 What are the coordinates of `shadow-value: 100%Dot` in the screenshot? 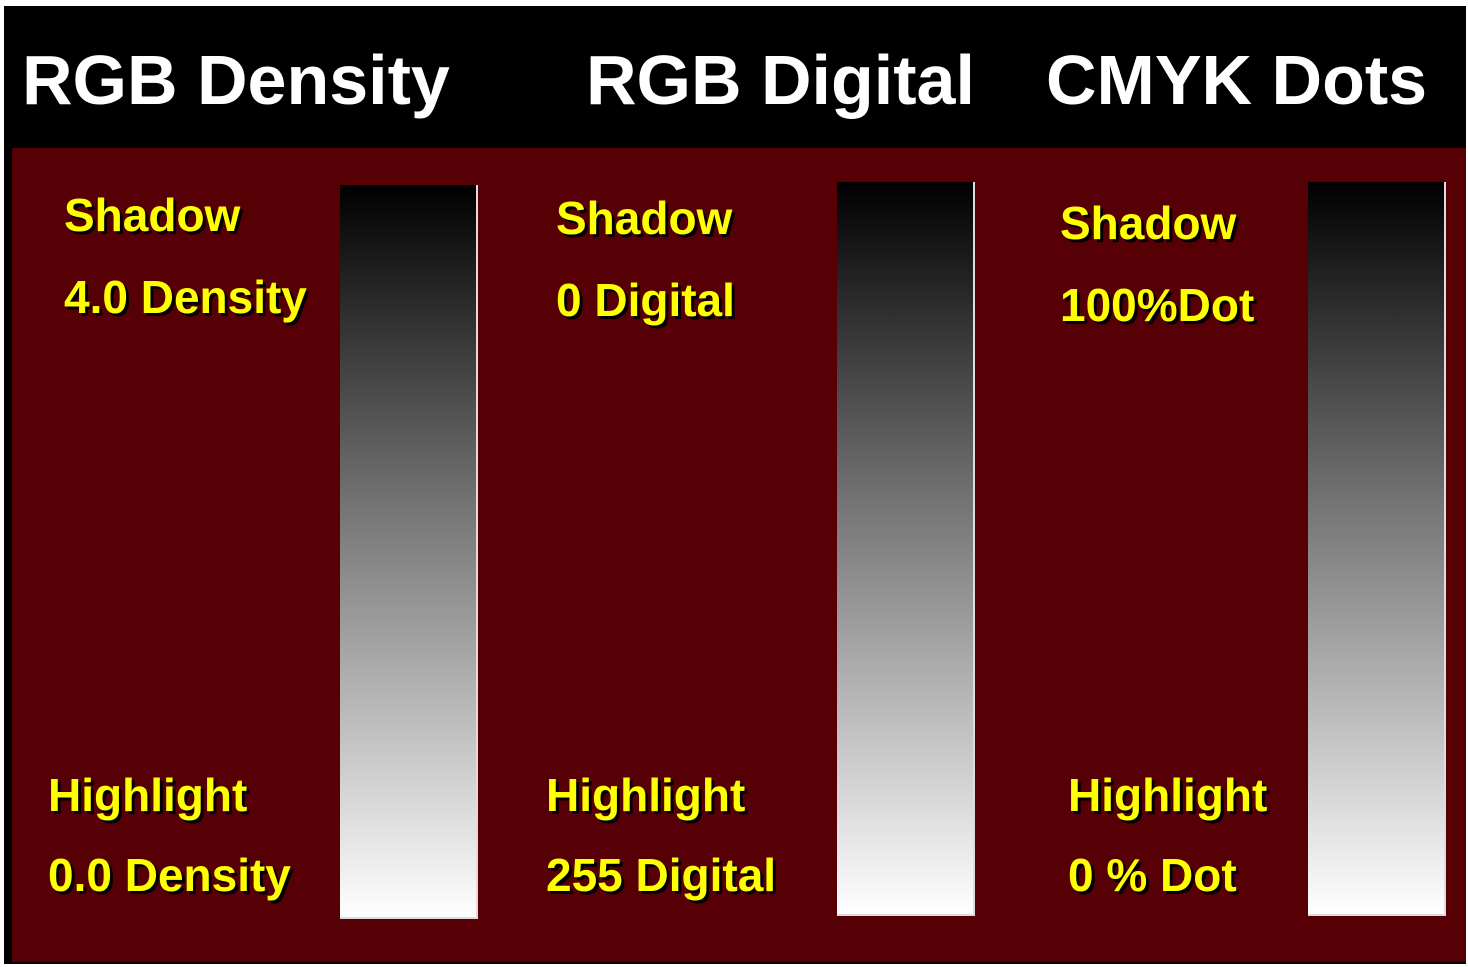 It's located at (1157, 305).